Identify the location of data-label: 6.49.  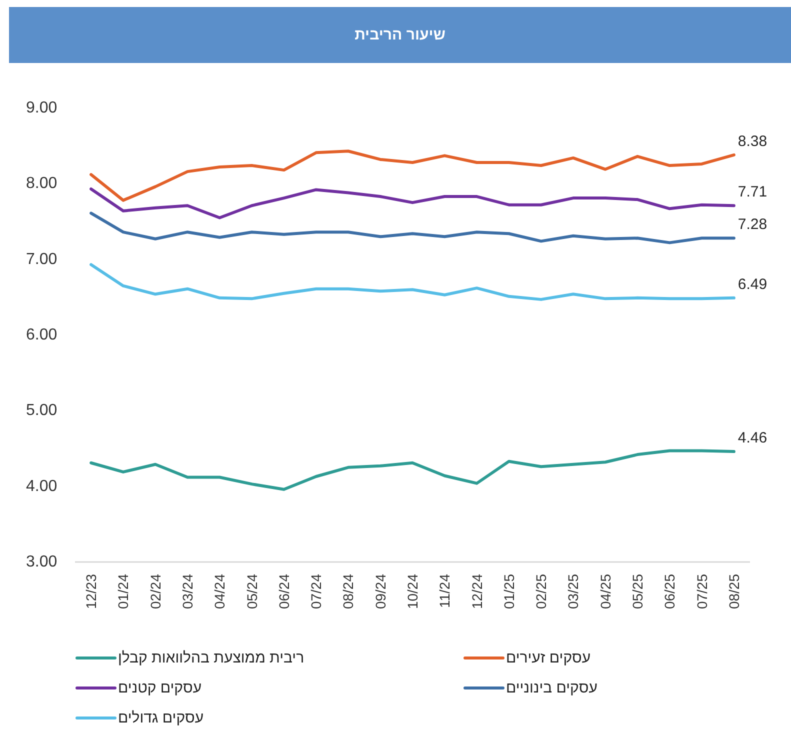
(753, 284).